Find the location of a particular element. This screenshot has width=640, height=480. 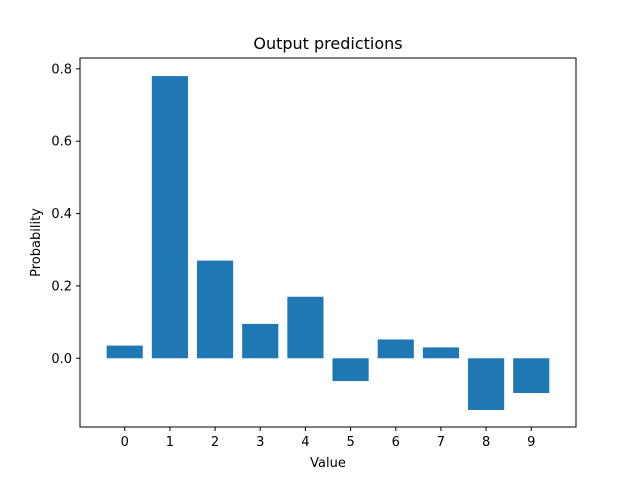

x-tick-label: 6 is located at coordinates (396, 442).